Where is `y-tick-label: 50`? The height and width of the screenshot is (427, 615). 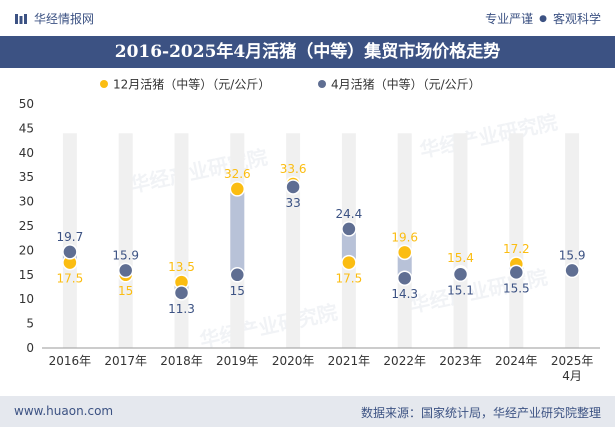
y-tick-label: 50 is located at coordinates (26, 104).